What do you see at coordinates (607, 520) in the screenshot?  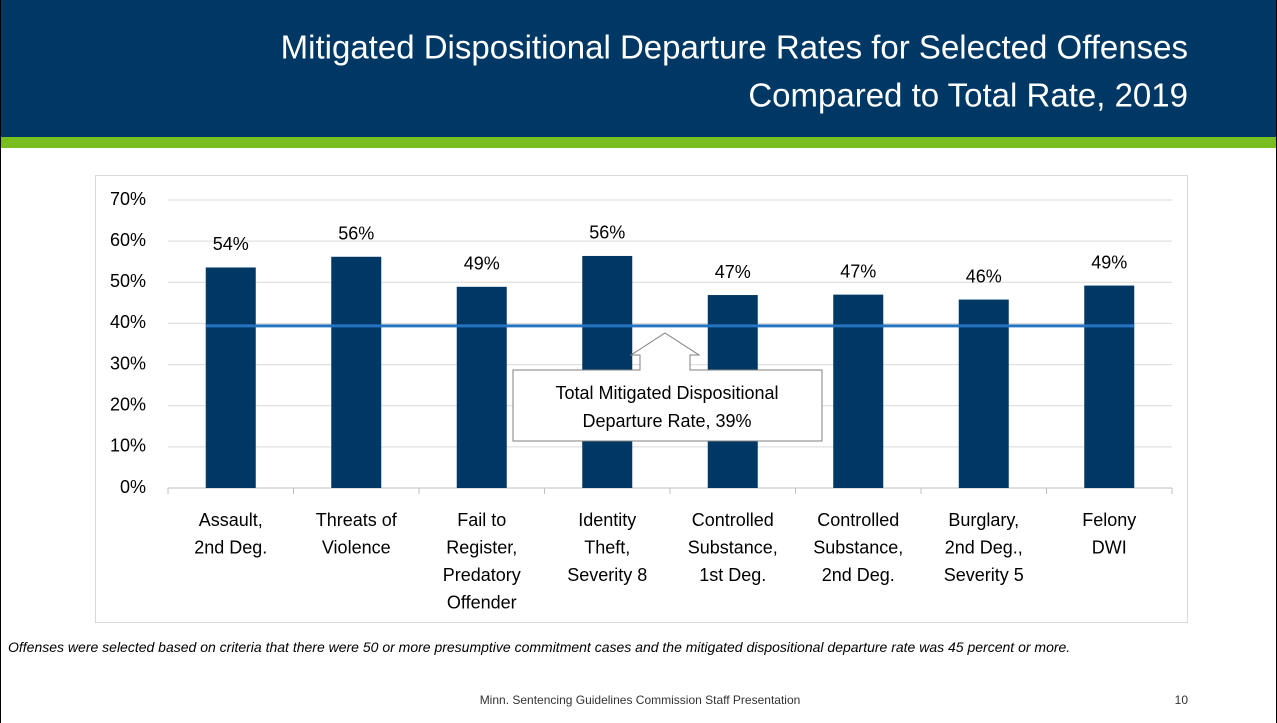 I see `x-tick-label: Identity` at bounding box center [607, 520].